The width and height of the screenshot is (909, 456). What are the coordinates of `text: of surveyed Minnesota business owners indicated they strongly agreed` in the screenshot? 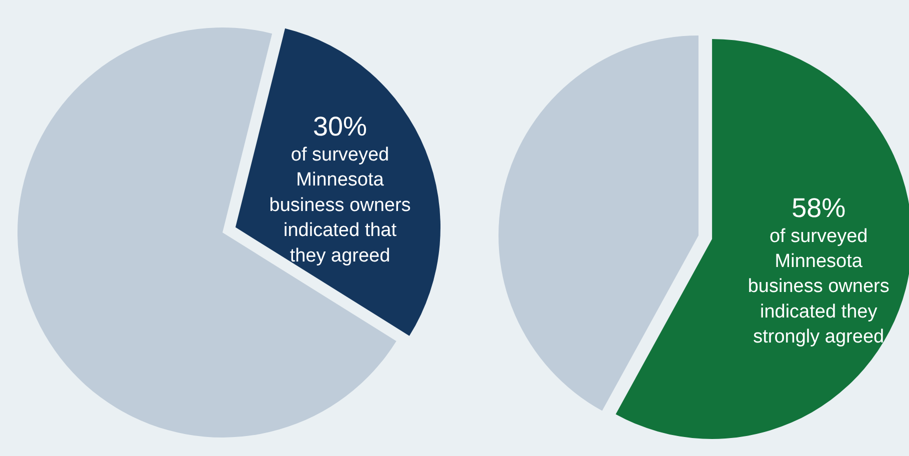 It's located at (819, 287).